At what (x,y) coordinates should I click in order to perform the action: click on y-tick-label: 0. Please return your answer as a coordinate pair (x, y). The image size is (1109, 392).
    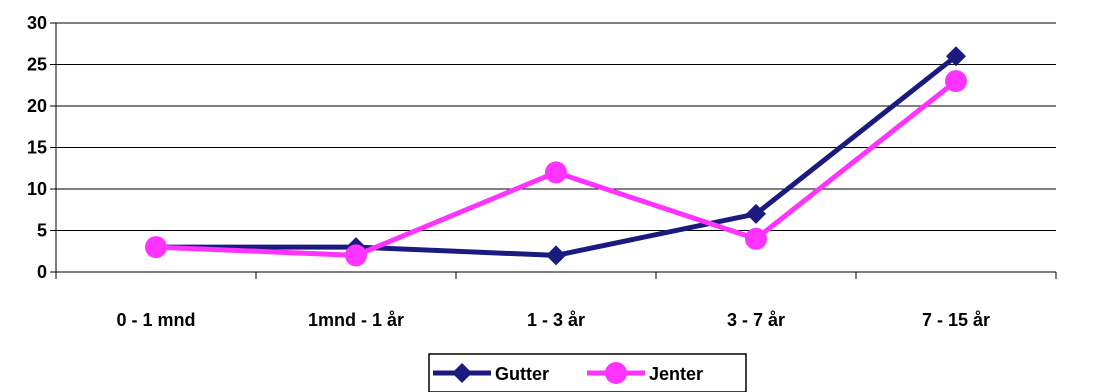
    Looking at the image, I should click on (42, 272).